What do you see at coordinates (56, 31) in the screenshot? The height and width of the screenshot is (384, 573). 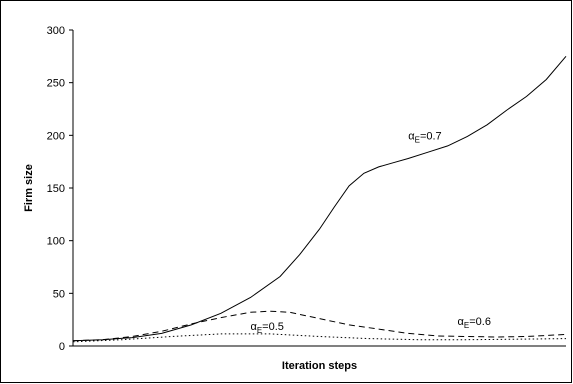 I see `y-tick-label: 300` at bounding box center [56, 31].